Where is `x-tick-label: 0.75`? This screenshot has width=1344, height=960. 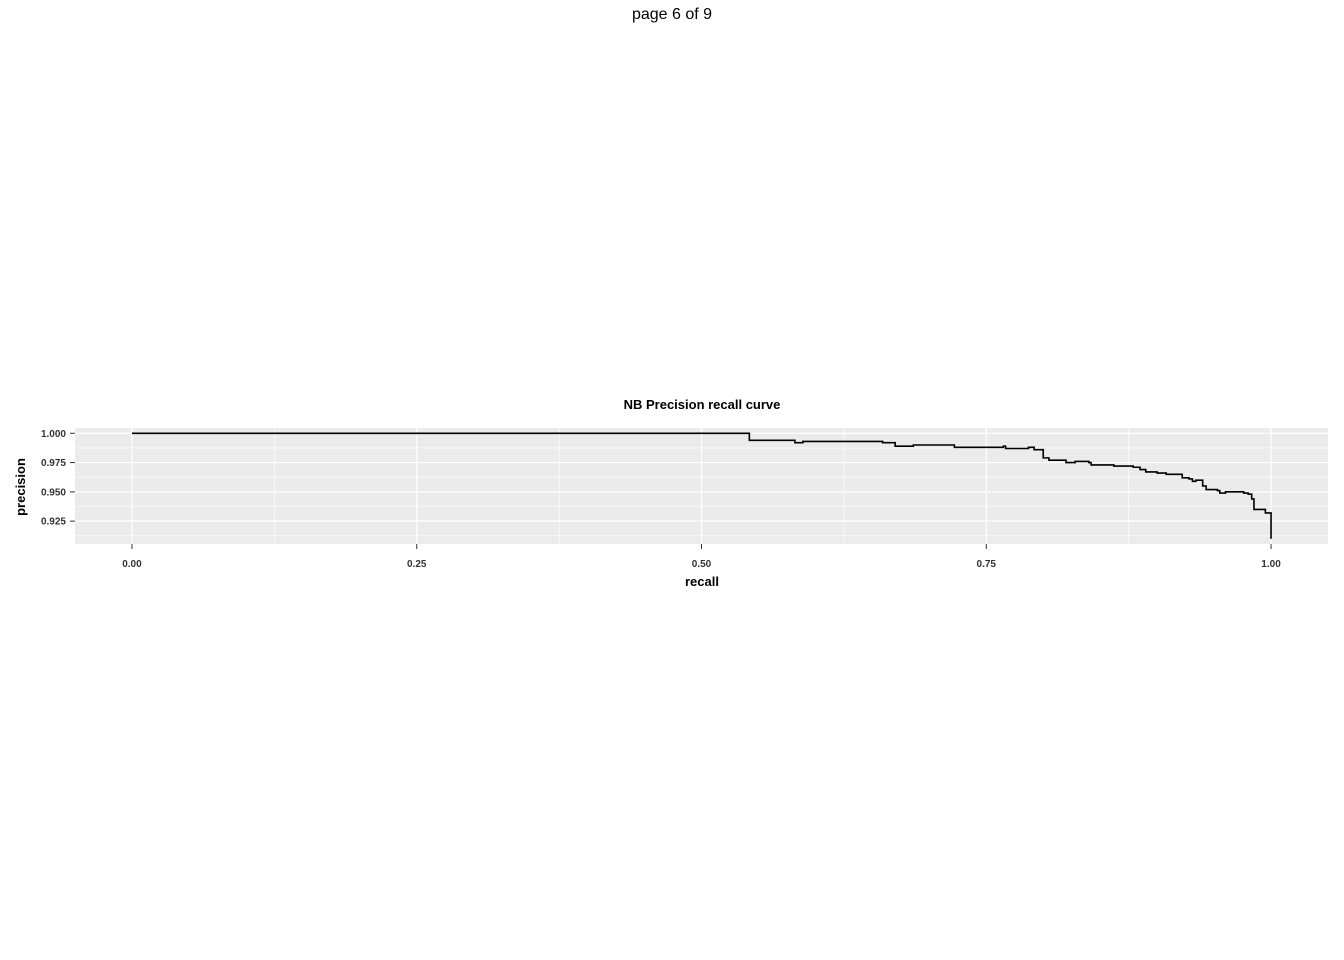 x-tick-label: 0.75 is located at coordinates (987, 564).